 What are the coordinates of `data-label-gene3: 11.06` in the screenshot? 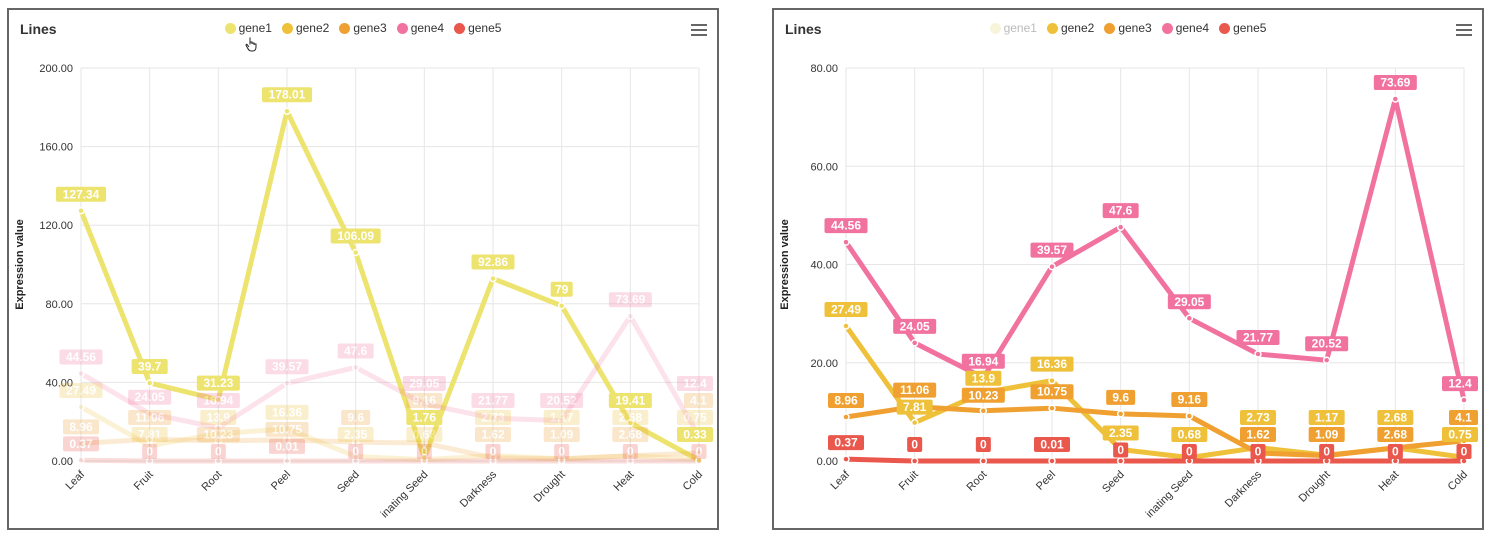 It's located at (150, 417).